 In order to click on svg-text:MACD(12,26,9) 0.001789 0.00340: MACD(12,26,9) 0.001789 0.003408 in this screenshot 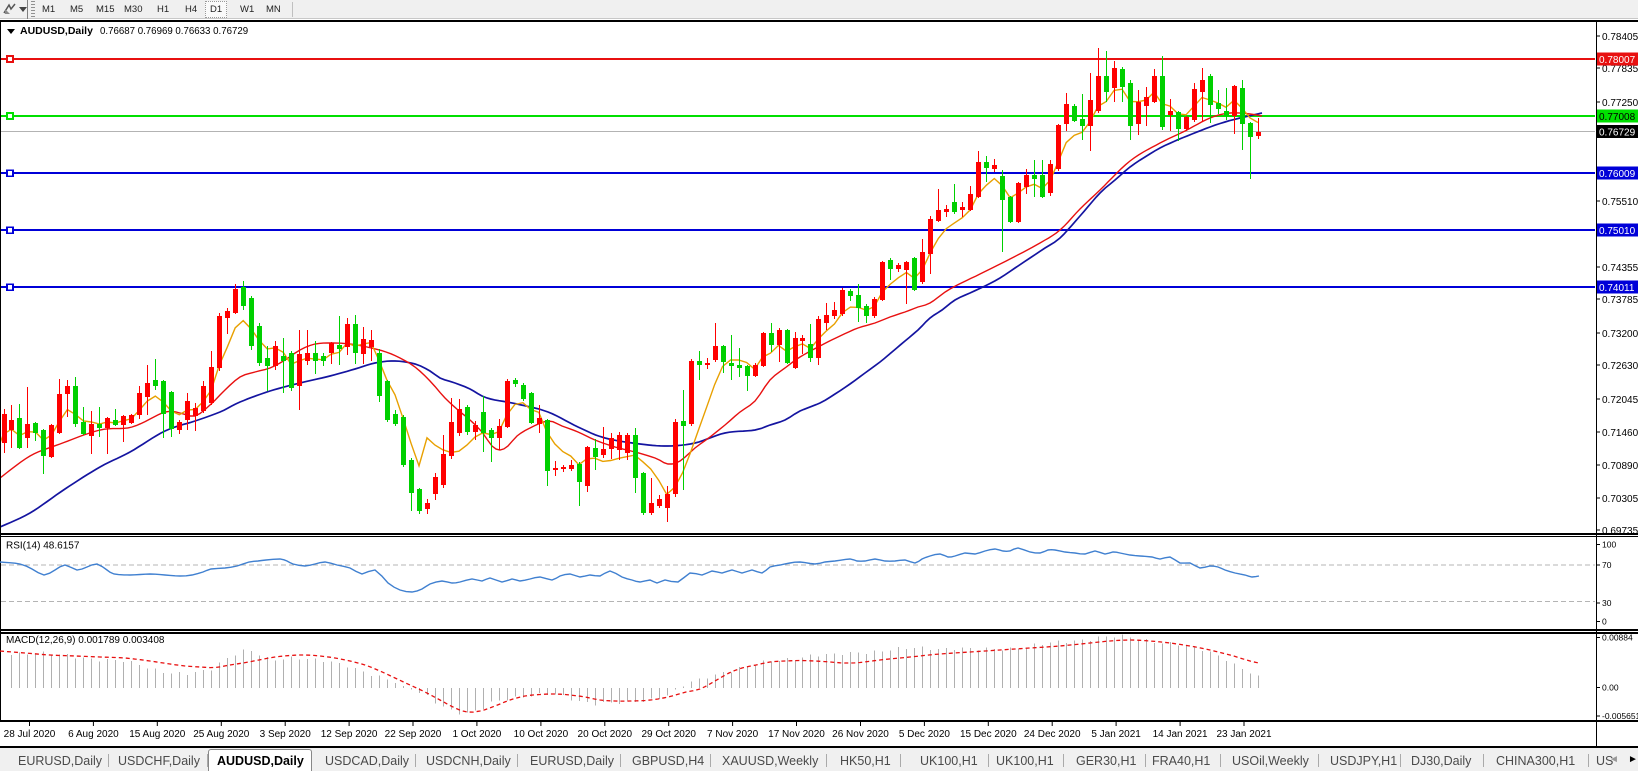, I will do `click(85, 640)`.